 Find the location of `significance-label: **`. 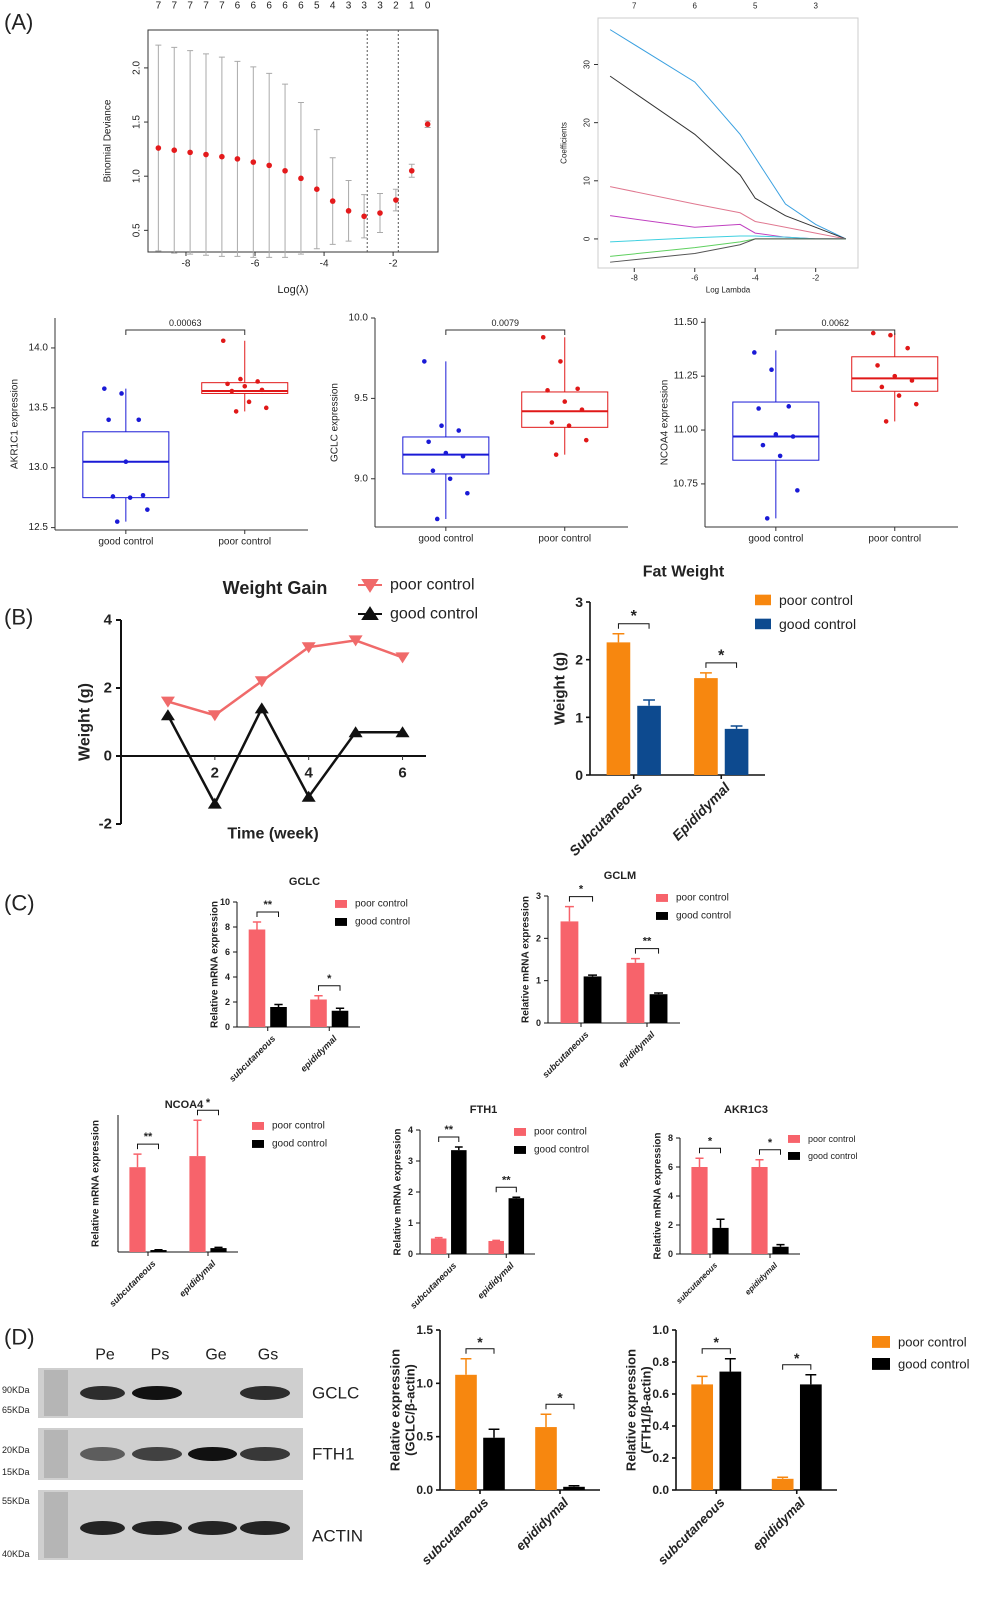

significance-label: ** is located at coordinates (647, 942).